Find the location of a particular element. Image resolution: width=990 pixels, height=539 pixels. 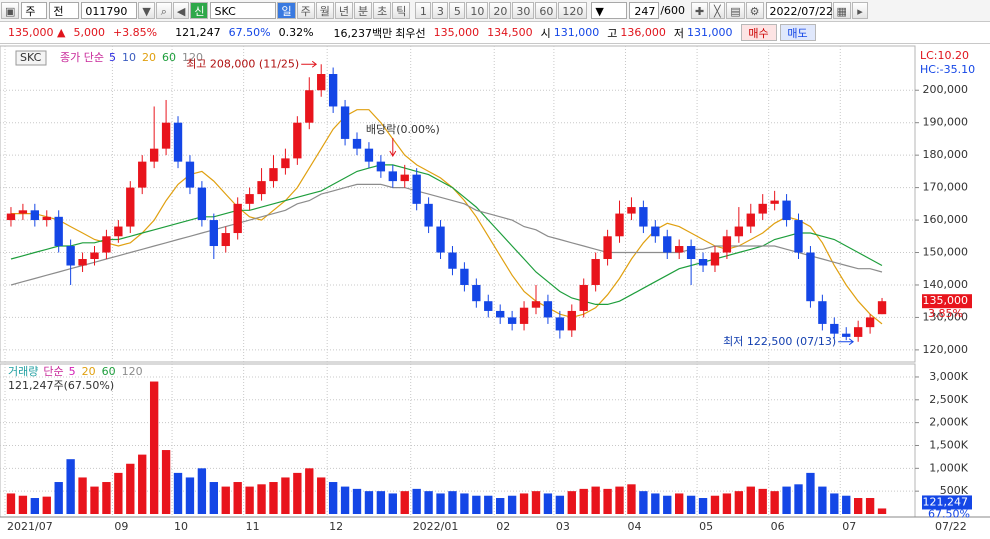

toolbar-button: 월 is located at coordinates (324, 10).